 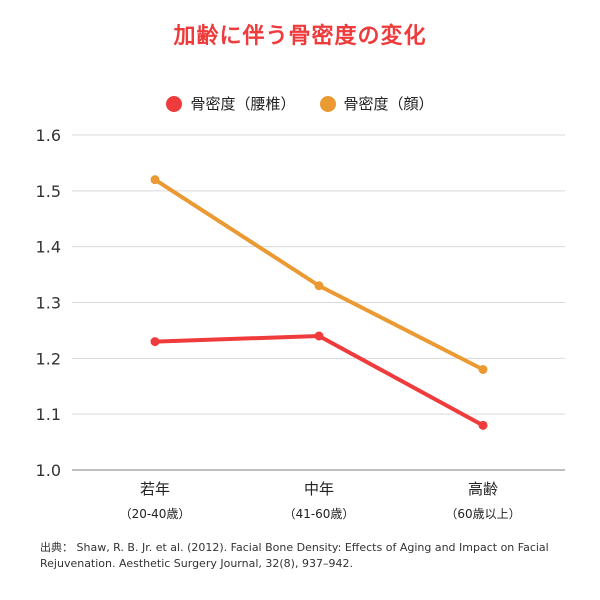 What do you see at coordinates (155, 514) in the screenshot?
I see `x-tick-sublabel: （20-40歳）` at bounding box center [155, 514].